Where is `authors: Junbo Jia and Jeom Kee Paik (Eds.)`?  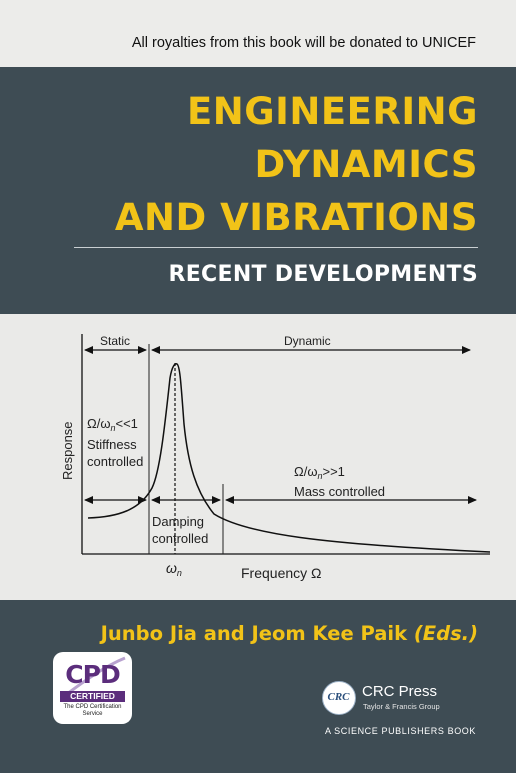
authors: Junbo Jia and Jeom Kee Paik (Eds.) is located at coordinates (289, 633).